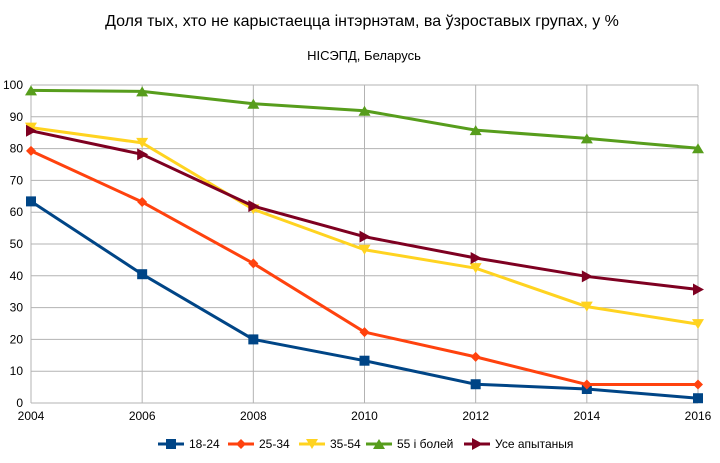 The image size is (720, 463). I want to click on legend-item: Усе апытаныя, so click(518, 444).